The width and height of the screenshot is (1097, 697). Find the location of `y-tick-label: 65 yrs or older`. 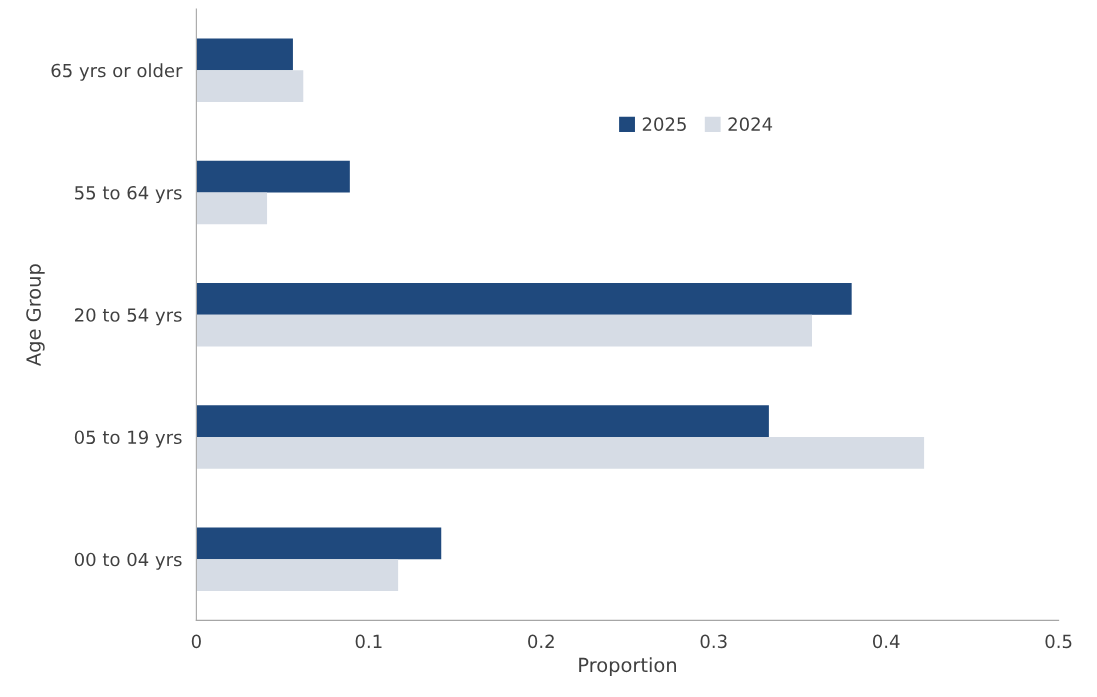

y-tick-label: 65 yrs or older is located at coordinates (117, 72).